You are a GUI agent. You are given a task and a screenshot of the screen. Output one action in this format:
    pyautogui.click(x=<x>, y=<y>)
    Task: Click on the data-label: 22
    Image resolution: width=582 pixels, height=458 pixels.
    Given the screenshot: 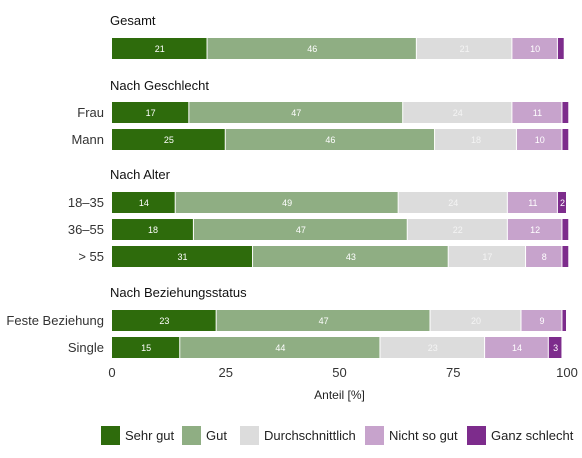 What is the action you would take?
    pyautogui.click(x=458, y=230)
    